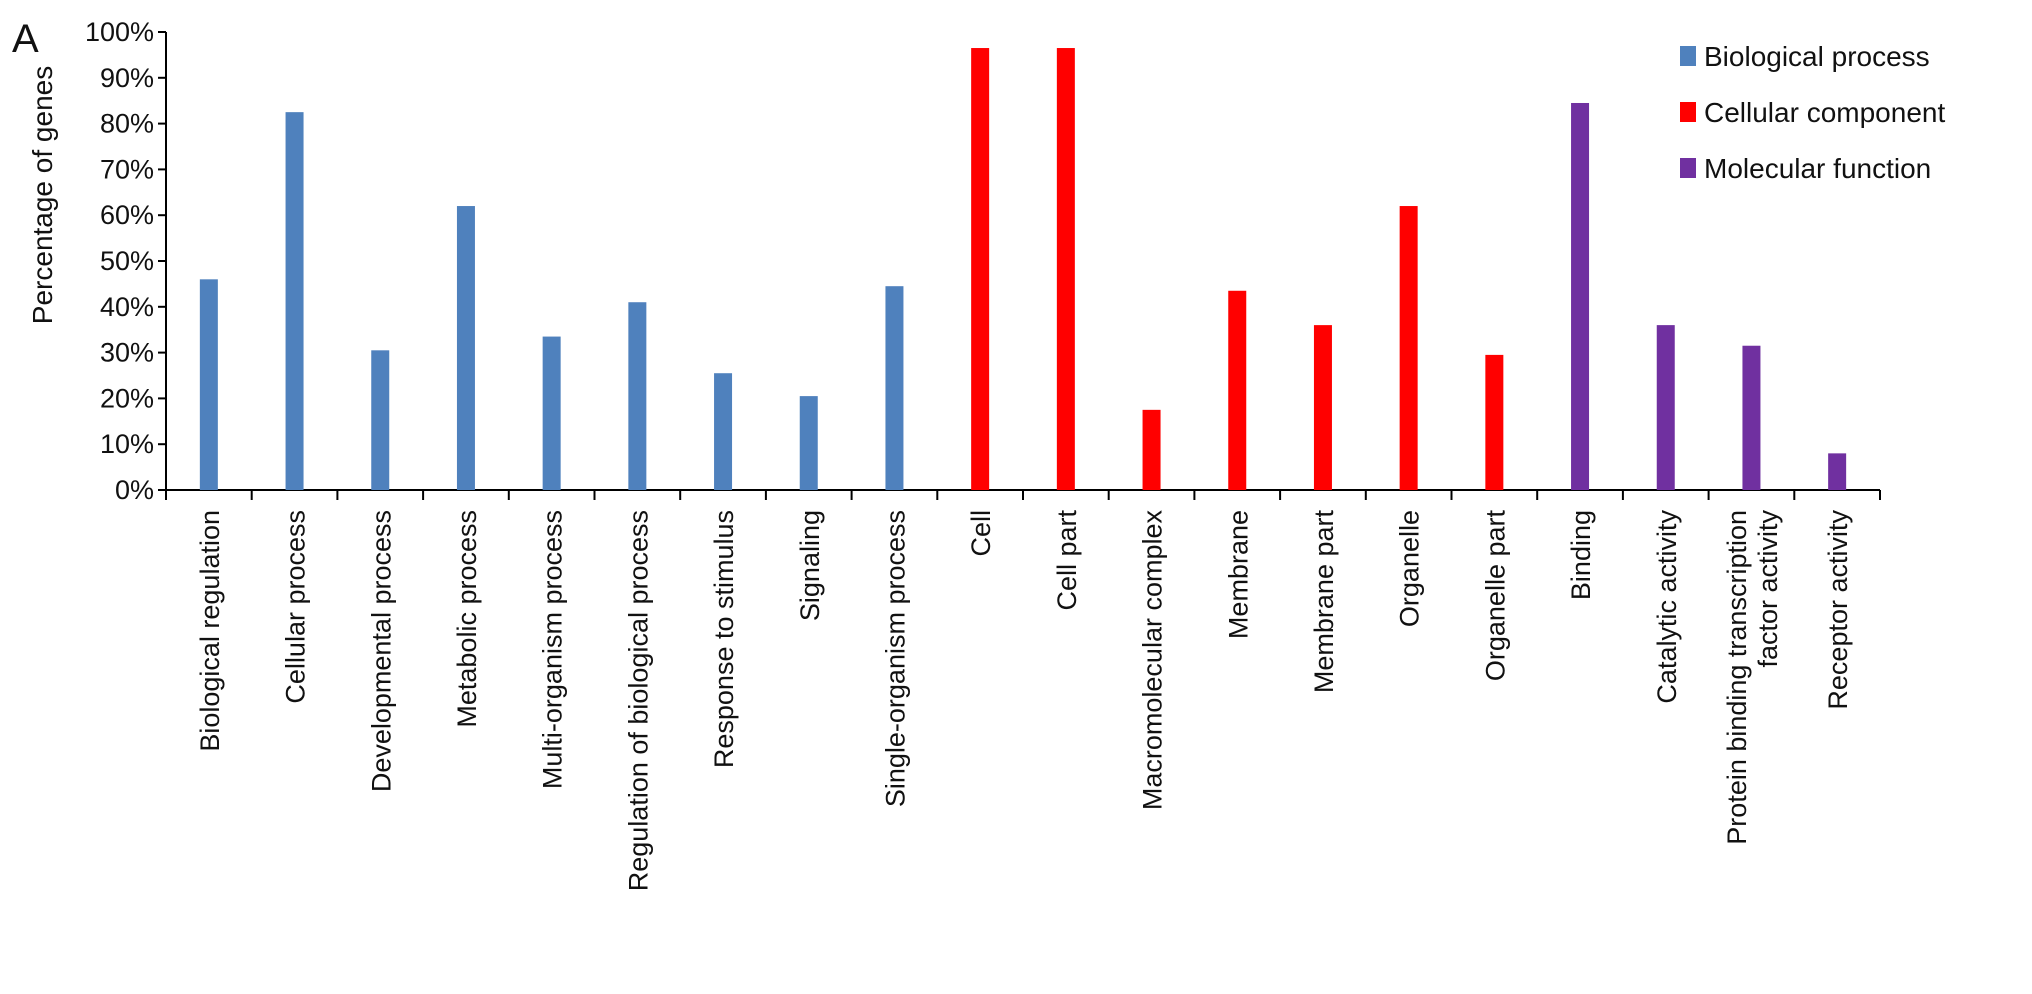 The height and width of the screenshot is (994, 2032). I want to click on category-label-line: Organelle part, so click(1495, 596).